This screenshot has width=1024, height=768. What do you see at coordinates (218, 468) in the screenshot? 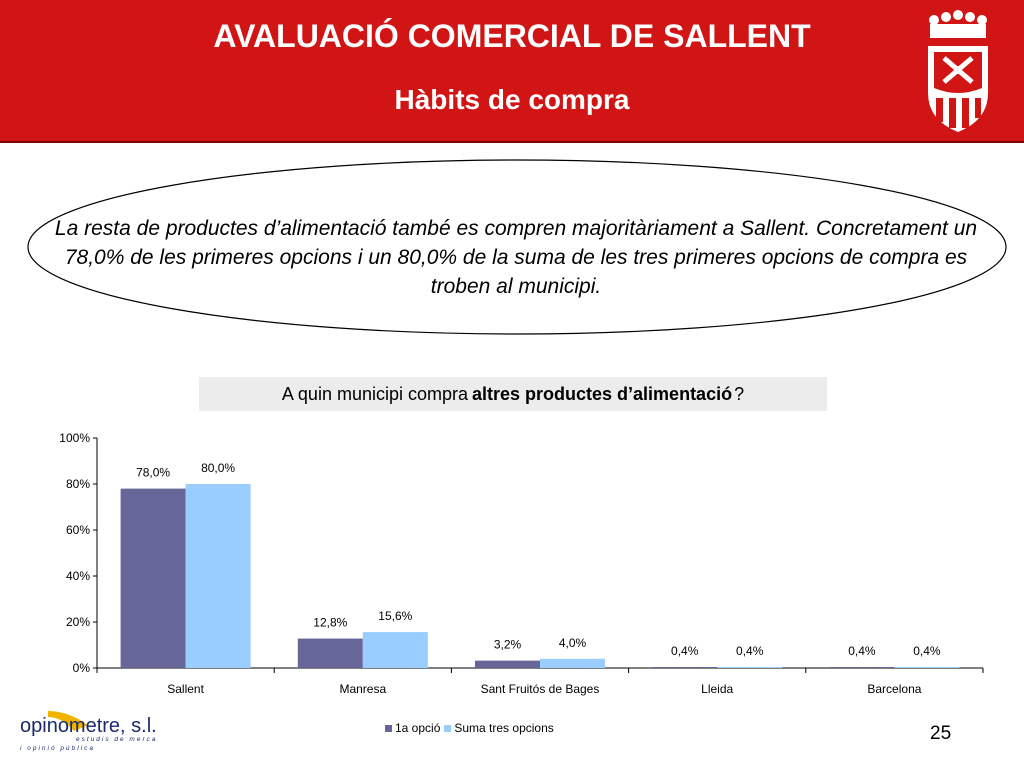
I see `bar-data-label: 80,0%` at bounding box center [218, 468].